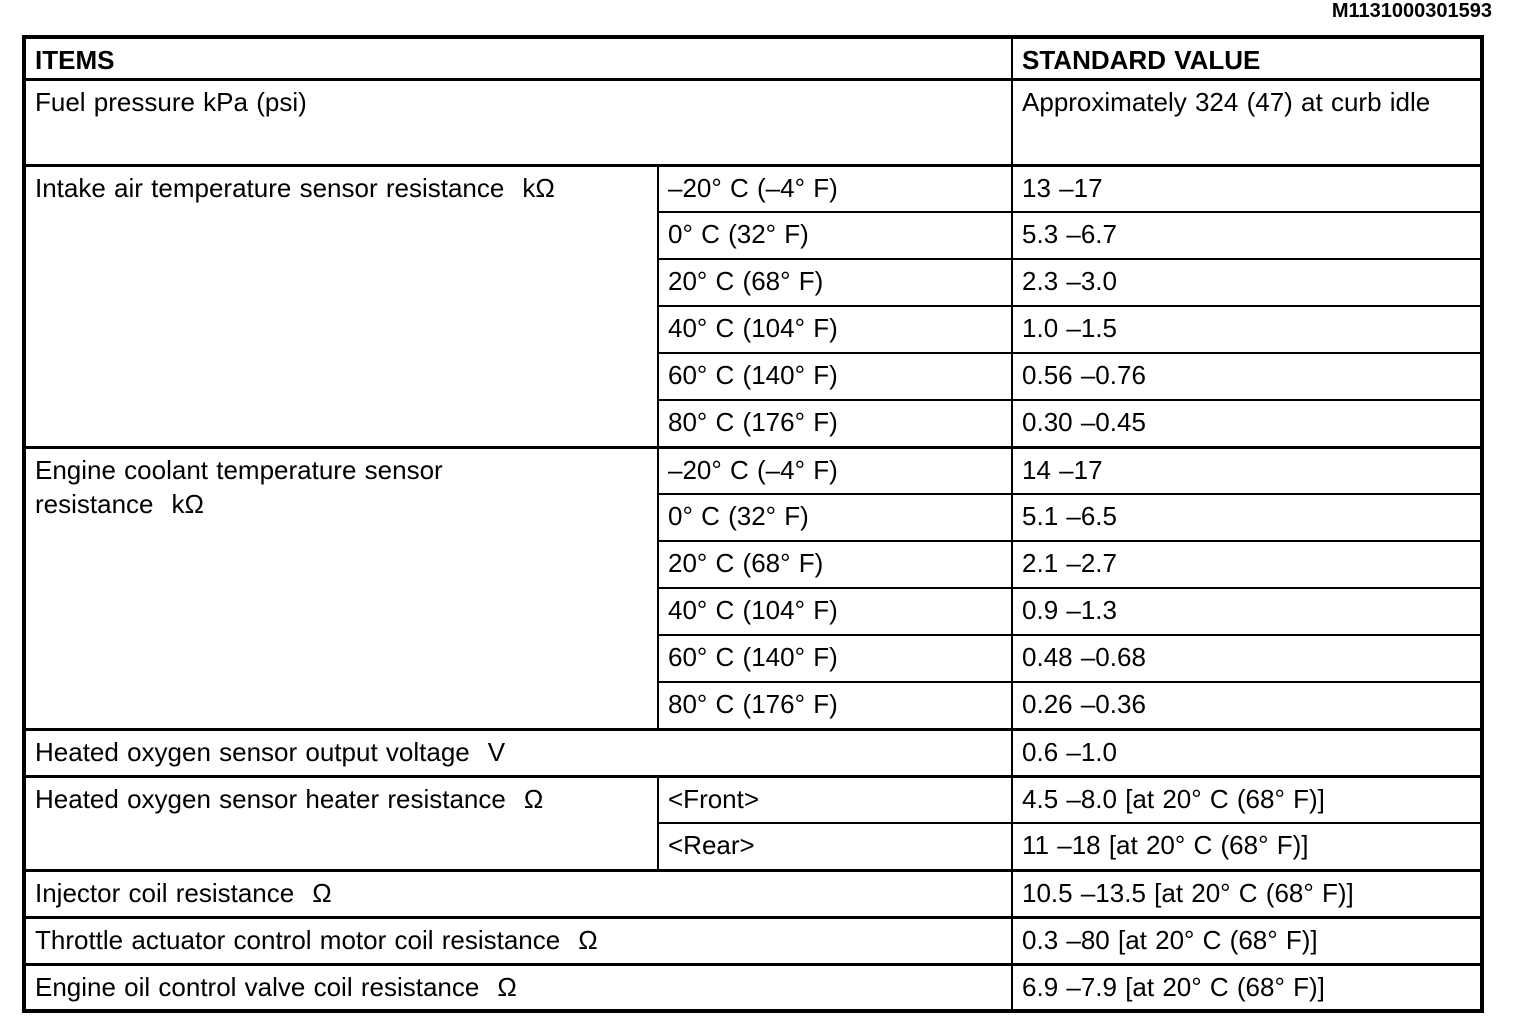 The height and width of the screenshot is (1032, 1520). I want to click on row-coolant-temp-0: 0° C (32° F) 5.1 –6.5, so click(754, 518).